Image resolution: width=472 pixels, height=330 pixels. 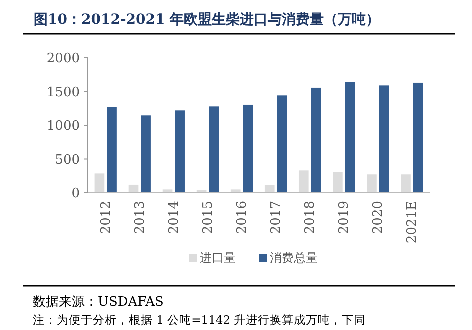 What do you see at coordinates (106, 217) in the screenshot?
I see `x-tick-label: 2012` at bounding box center [106, 217].